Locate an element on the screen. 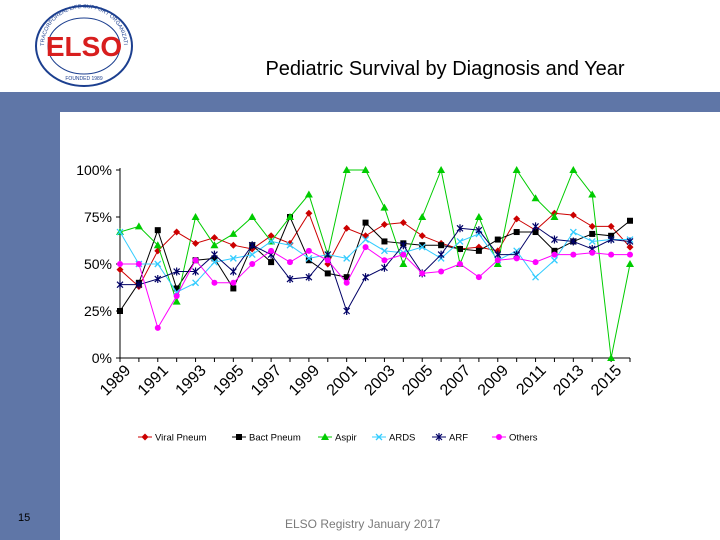 The height and width of the screenshot is (540, 720). legend-item-arf: ARF is located at coordinates (450, 438).